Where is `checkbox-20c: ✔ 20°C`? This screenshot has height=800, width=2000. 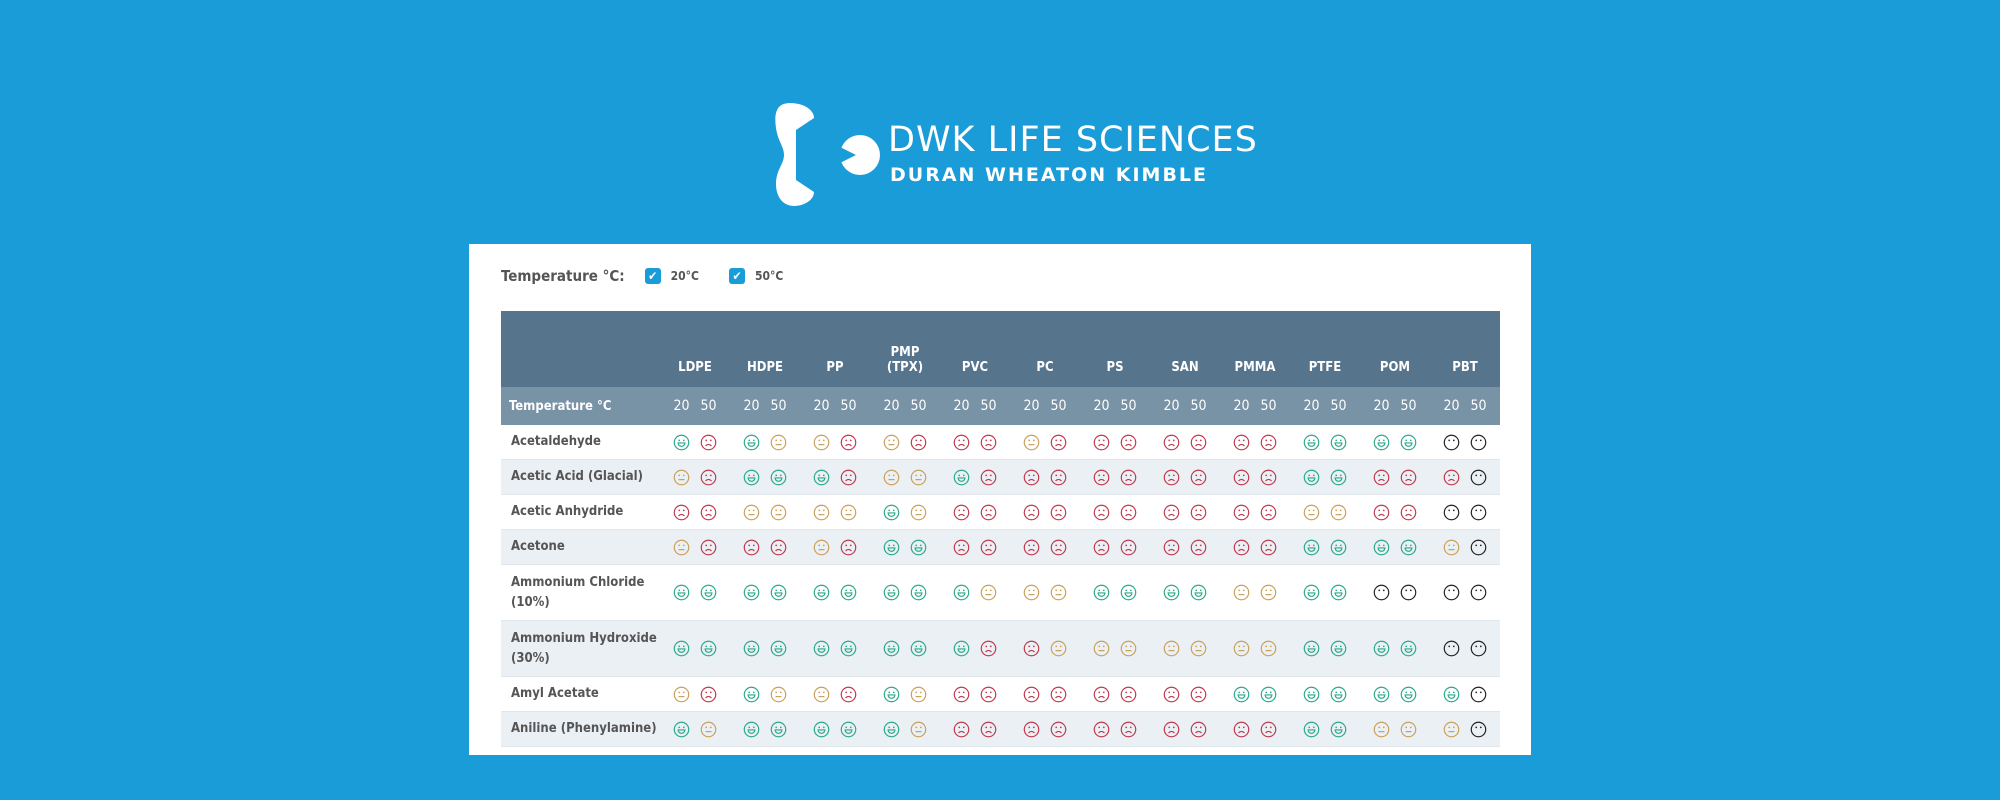
checkbox-20c: ✔ 20°C is located at coordinates (671, 276).